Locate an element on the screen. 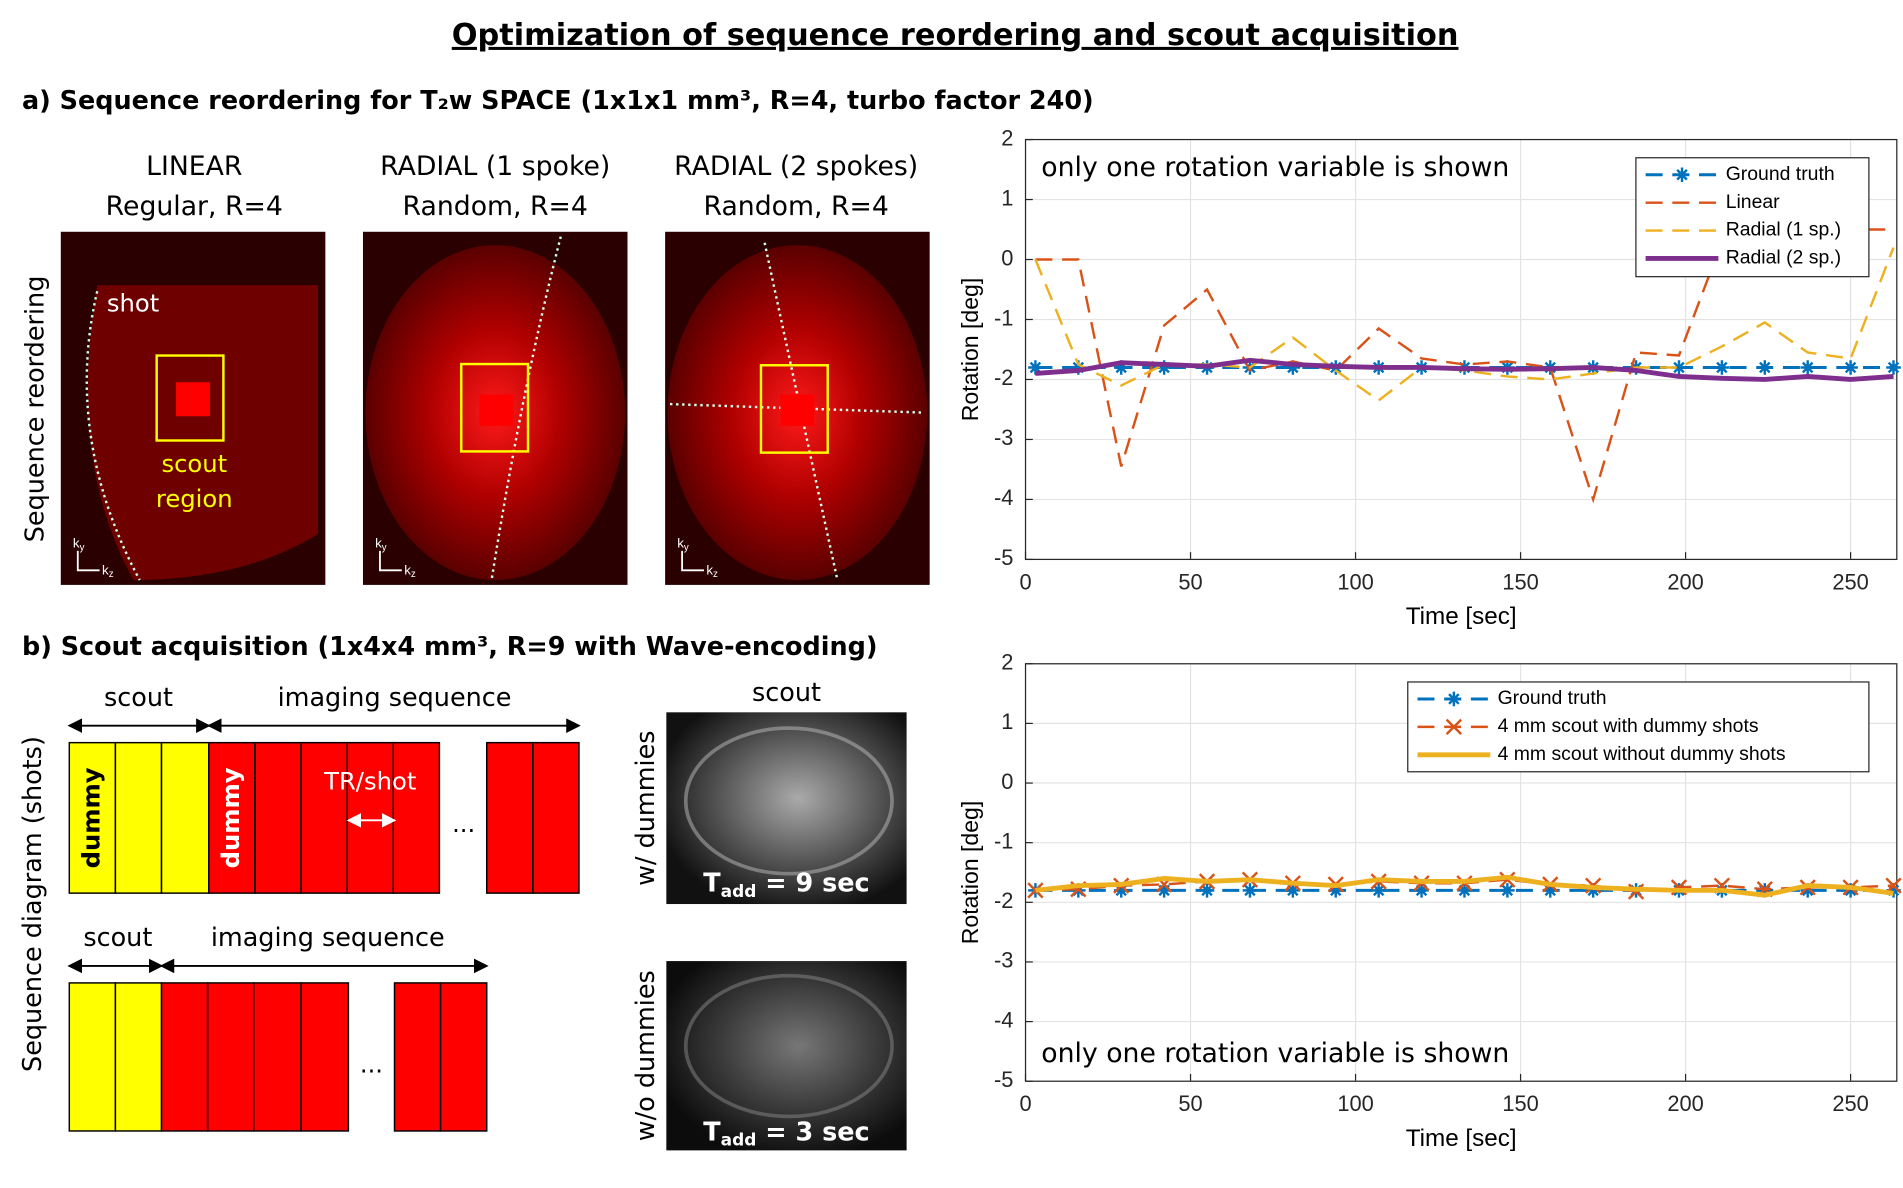 The width and height of the screenshot is (1903, 1188). y-tick-label: 1 is located at coordinates (1007, 197).